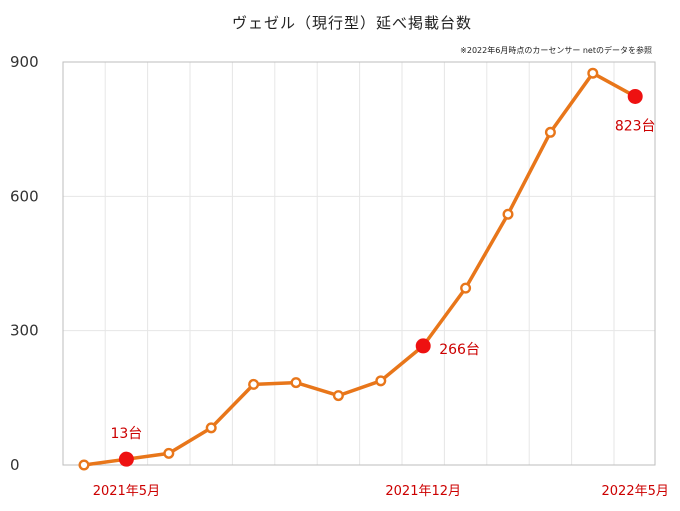 Image resolution: width=680 pixels, height=511 pixels. Describe the element at coordinates (423, 491) in the screenshot. I see `x-tick-label: 2021年12月` at that location.